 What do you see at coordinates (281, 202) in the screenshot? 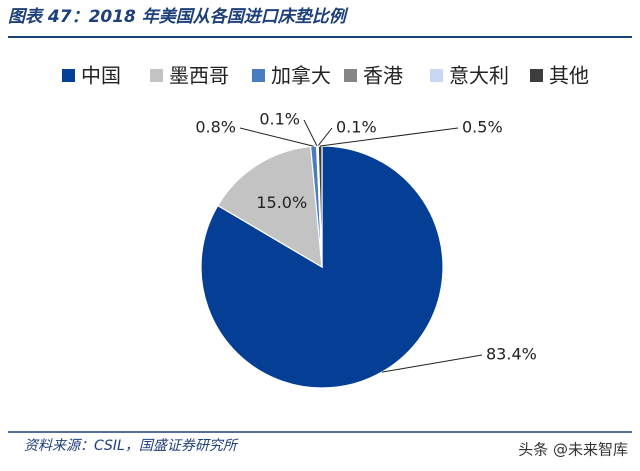
I see `data-label: 15.0%` at bounding box center [281, 202].